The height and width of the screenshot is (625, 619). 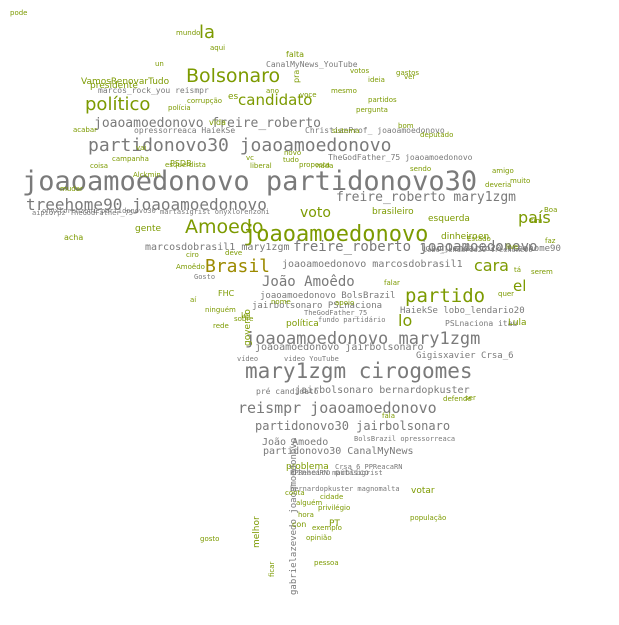 I want to click on word-la: la, so click(x=207, y=32).